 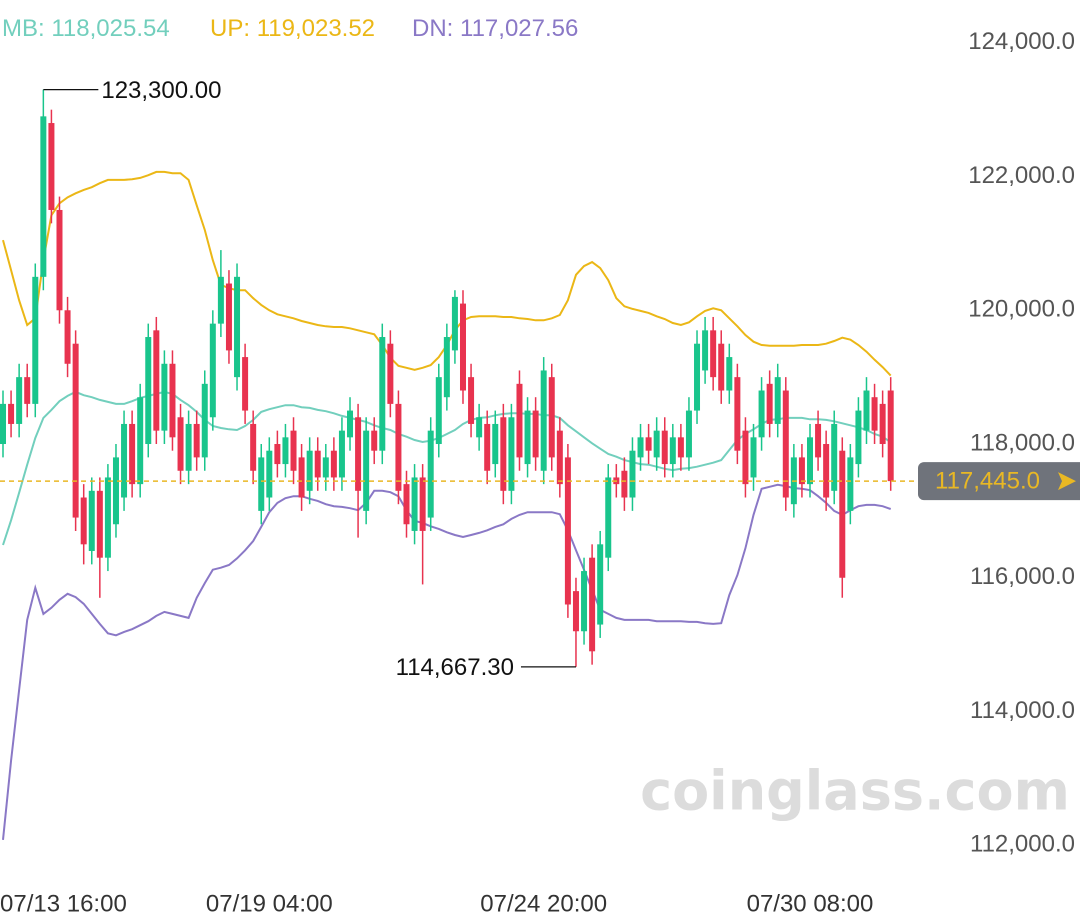 What do you see at coordinates (1022, 576) in the screenshot?
I see `y-tick-label: 116,000.0` at bounding box center [1022, 576].